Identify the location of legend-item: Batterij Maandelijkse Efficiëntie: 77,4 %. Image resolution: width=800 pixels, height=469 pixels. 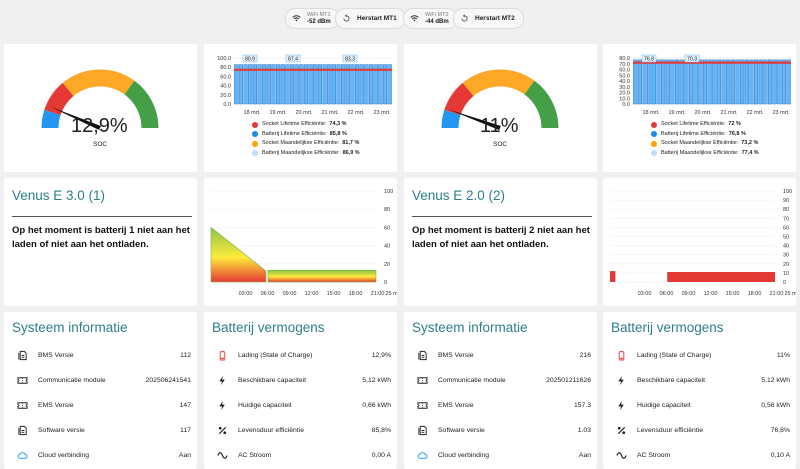
(705, 154).